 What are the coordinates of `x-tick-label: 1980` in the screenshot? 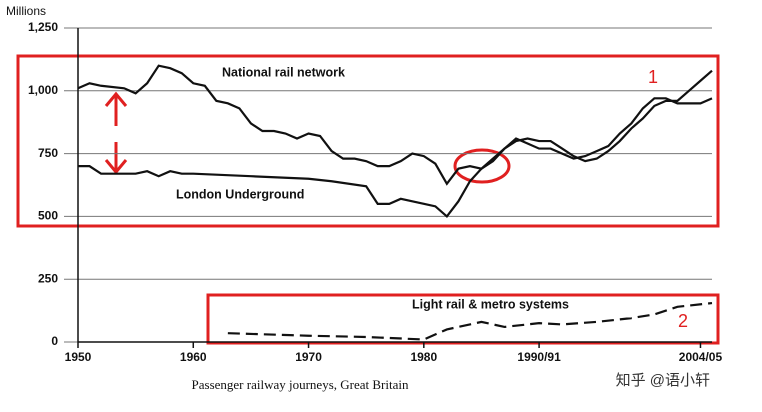 It's located at (423, 357).